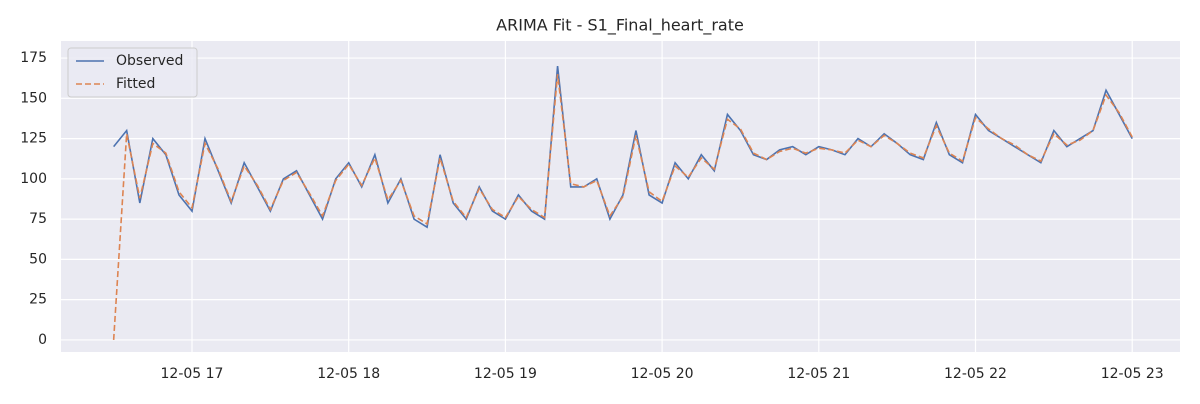 The height and width of the screenshot is (404, 1200). What do you see at coordinates (42, 340) in the screenshot?
I see `y-tick-label: 0` at bounding box center [42, 340].